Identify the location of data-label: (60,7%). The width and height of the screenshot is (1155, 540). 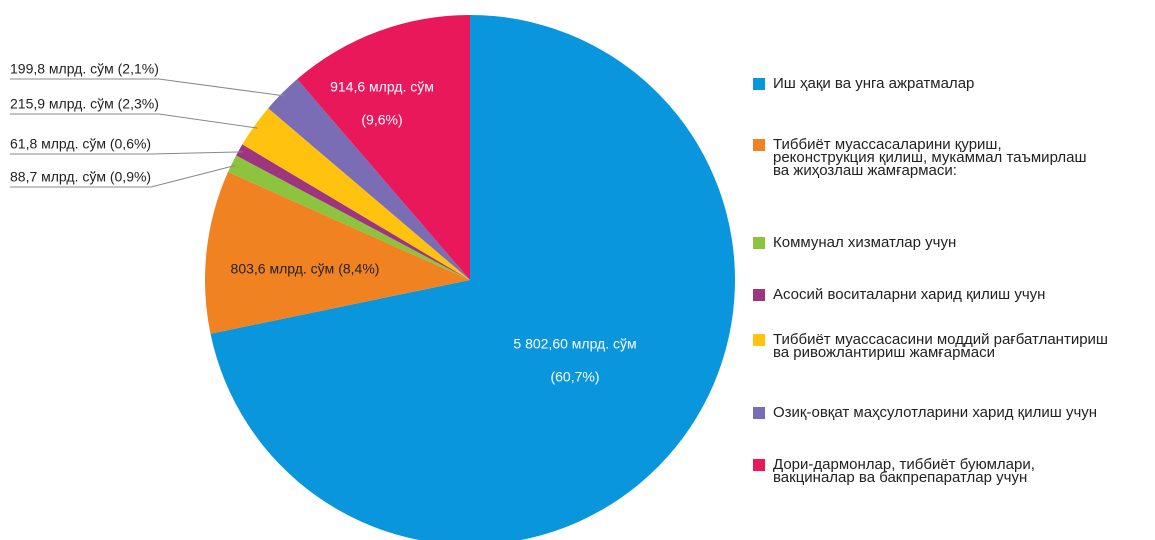
(574, 377).